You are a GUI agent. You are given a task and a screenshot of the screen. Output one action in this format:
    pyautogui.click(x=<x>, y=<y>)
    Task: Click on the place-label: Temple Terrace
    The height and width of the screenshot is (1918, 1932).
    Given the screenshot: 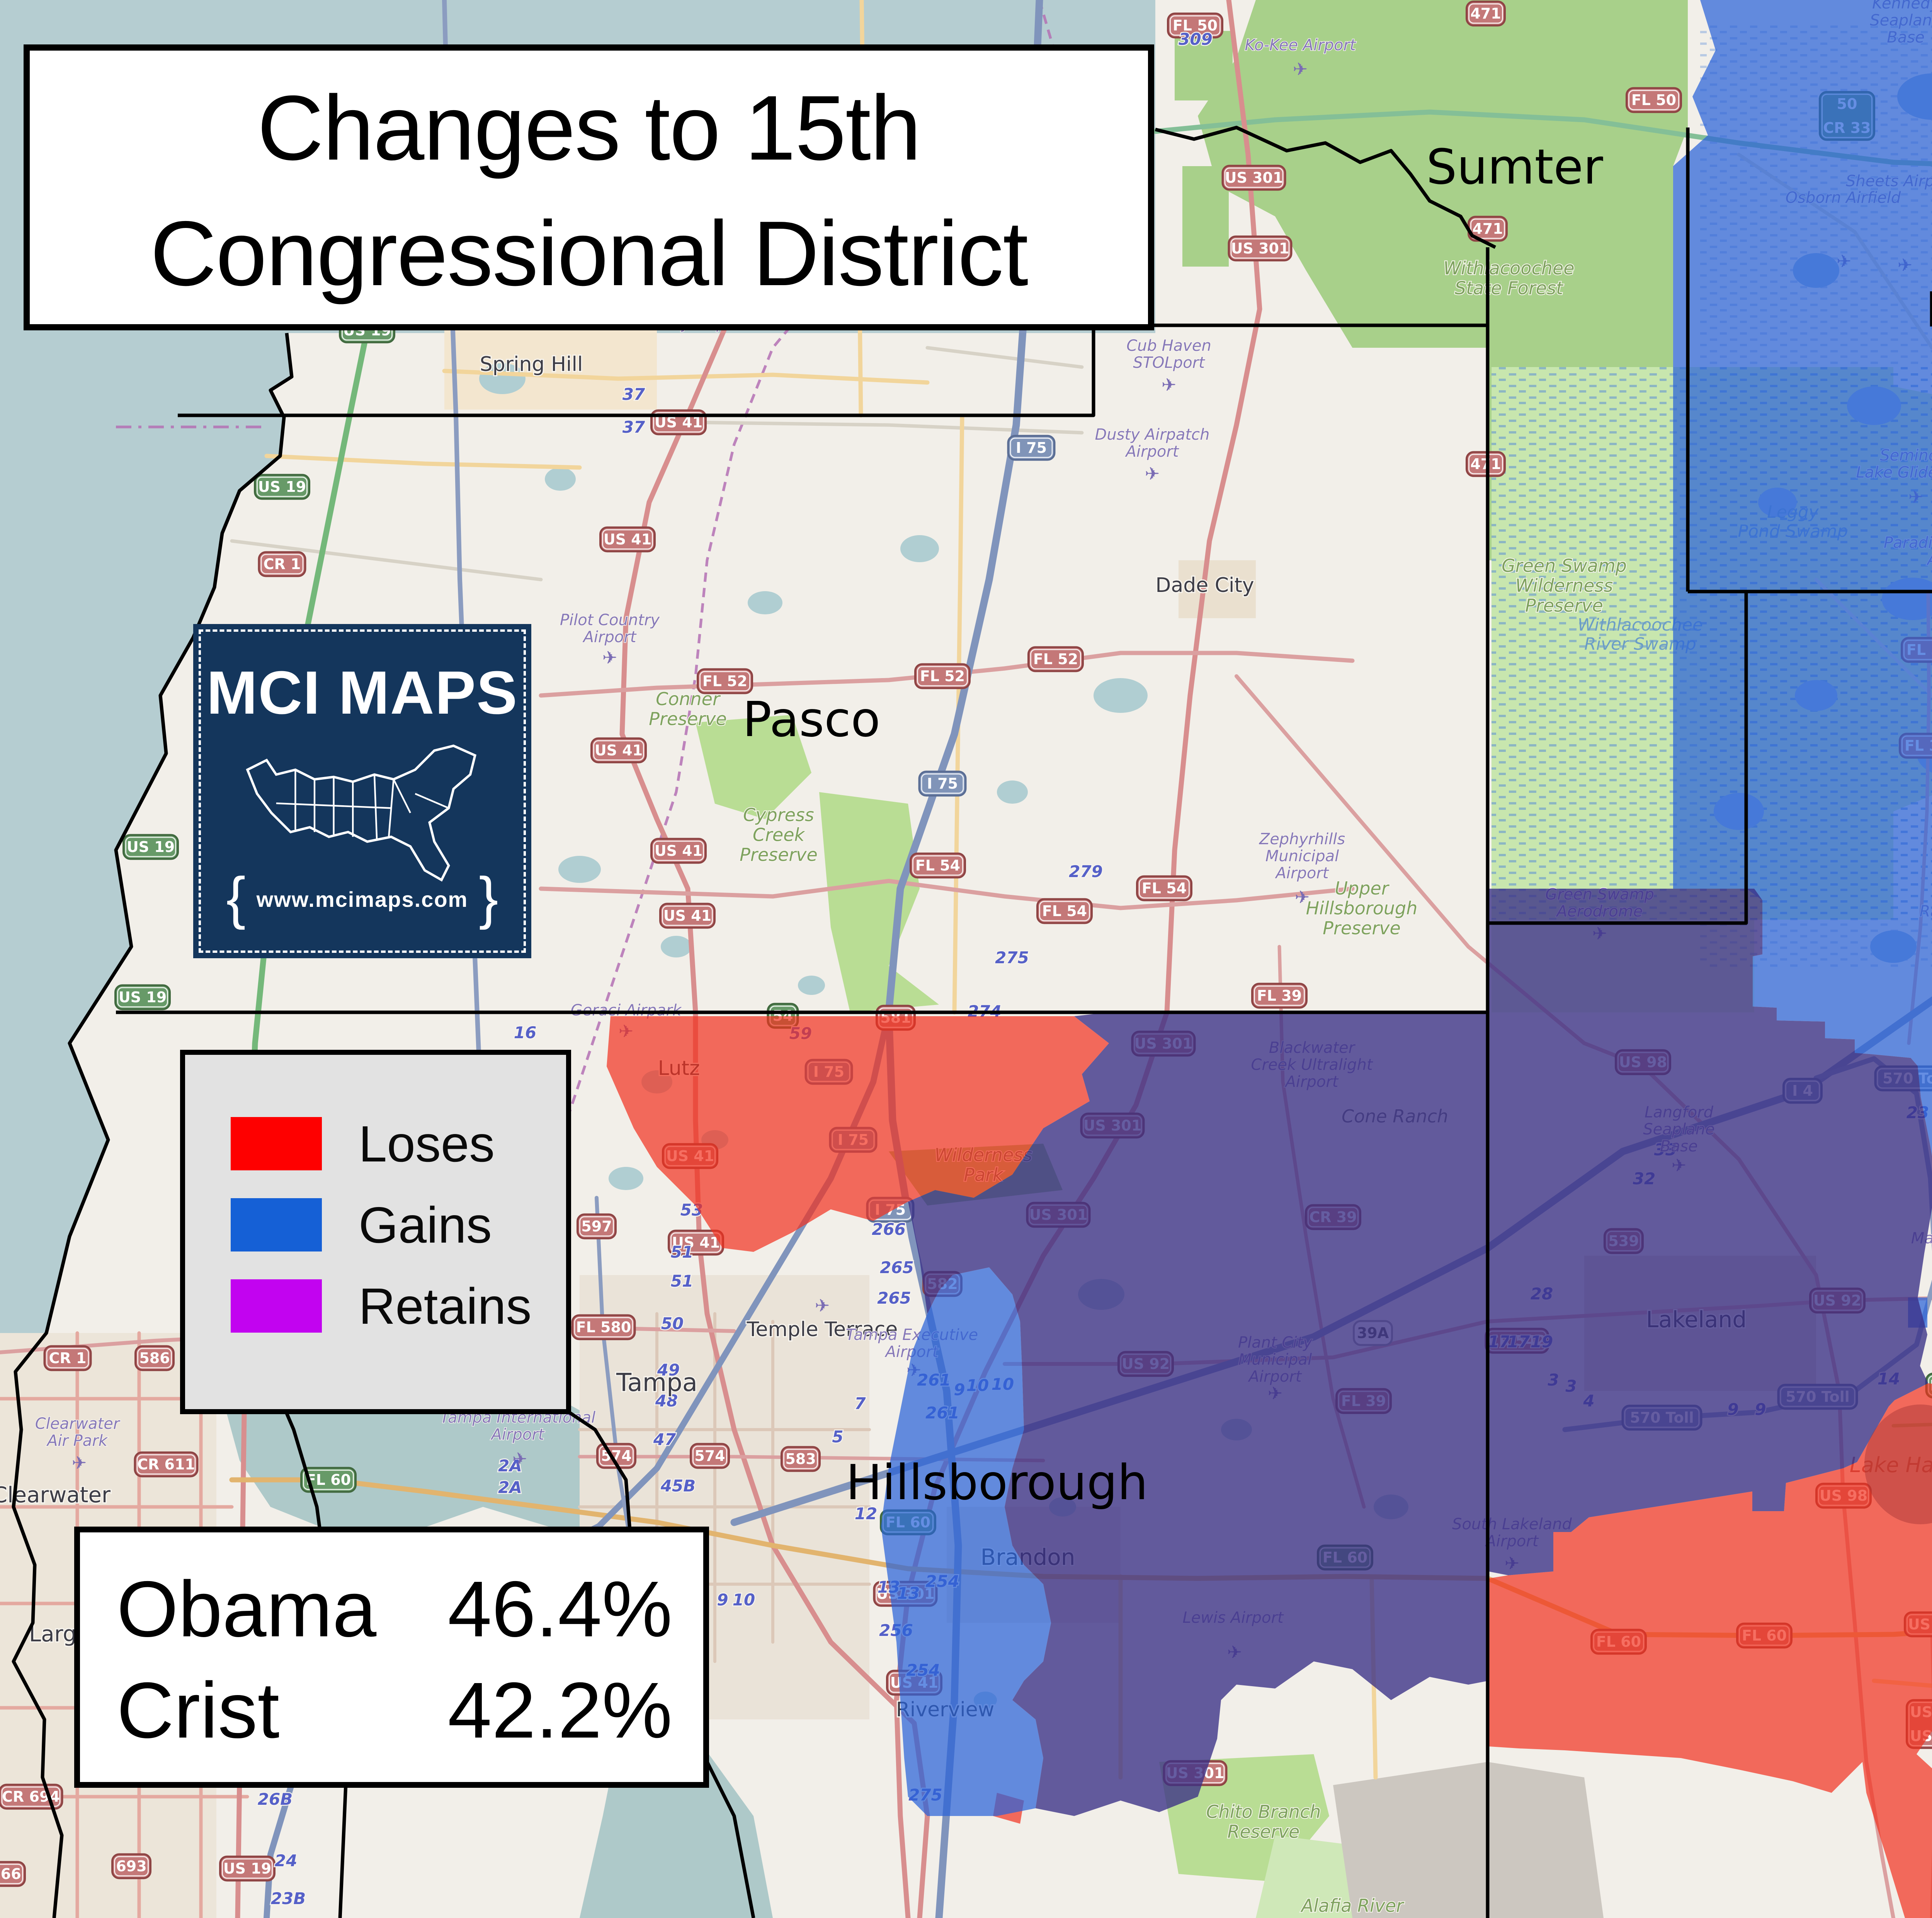 What is the action you would take?
    pyautogui.click(x=822, y=1329)
    